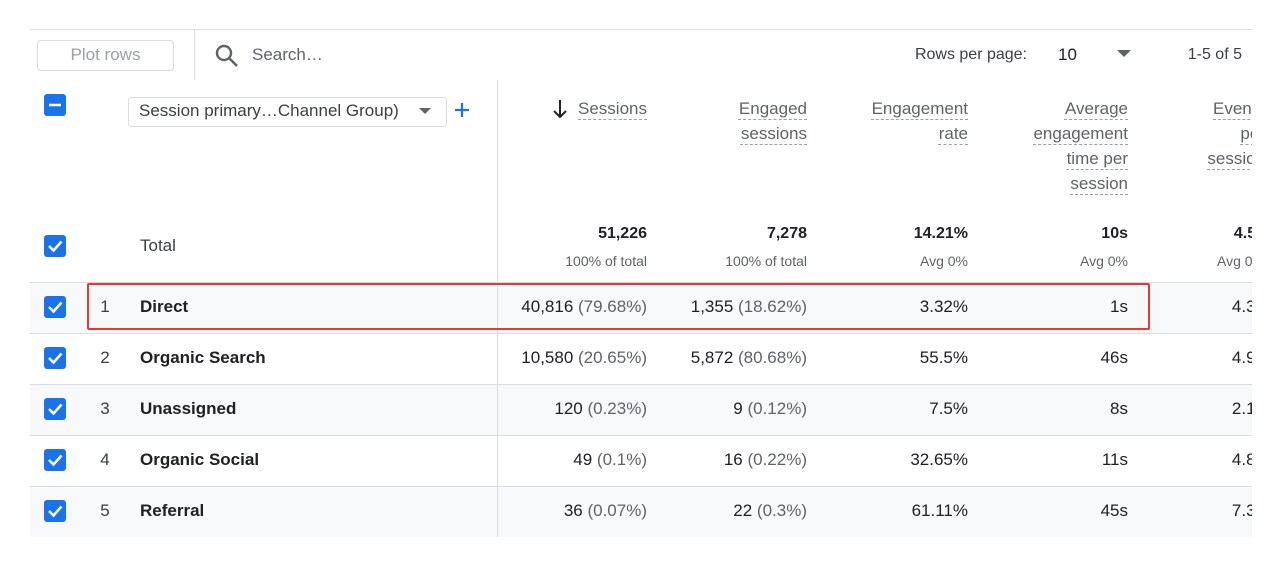 This screenshot has width=1282, height=566. Describe the element at coordinates (712, 357) in the screenshot. I see `metric-value: 5,872` at that location.